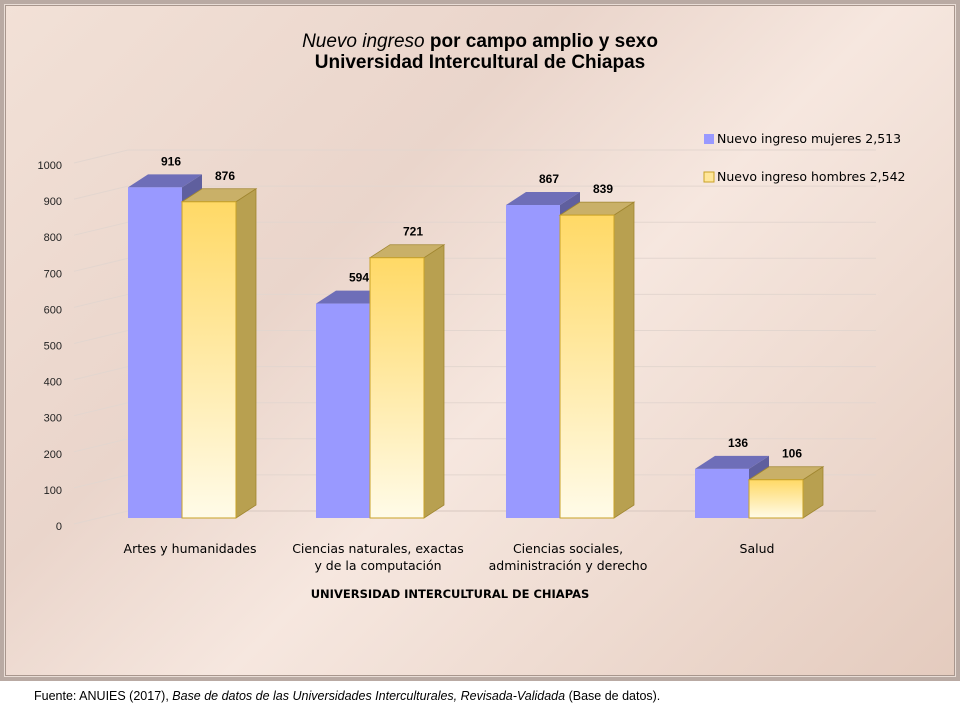 The height and width of the screenshot is (720, 960). I want to click on legend-label: Nuevo ingreso mujeres 2,513, so click(809, 138).